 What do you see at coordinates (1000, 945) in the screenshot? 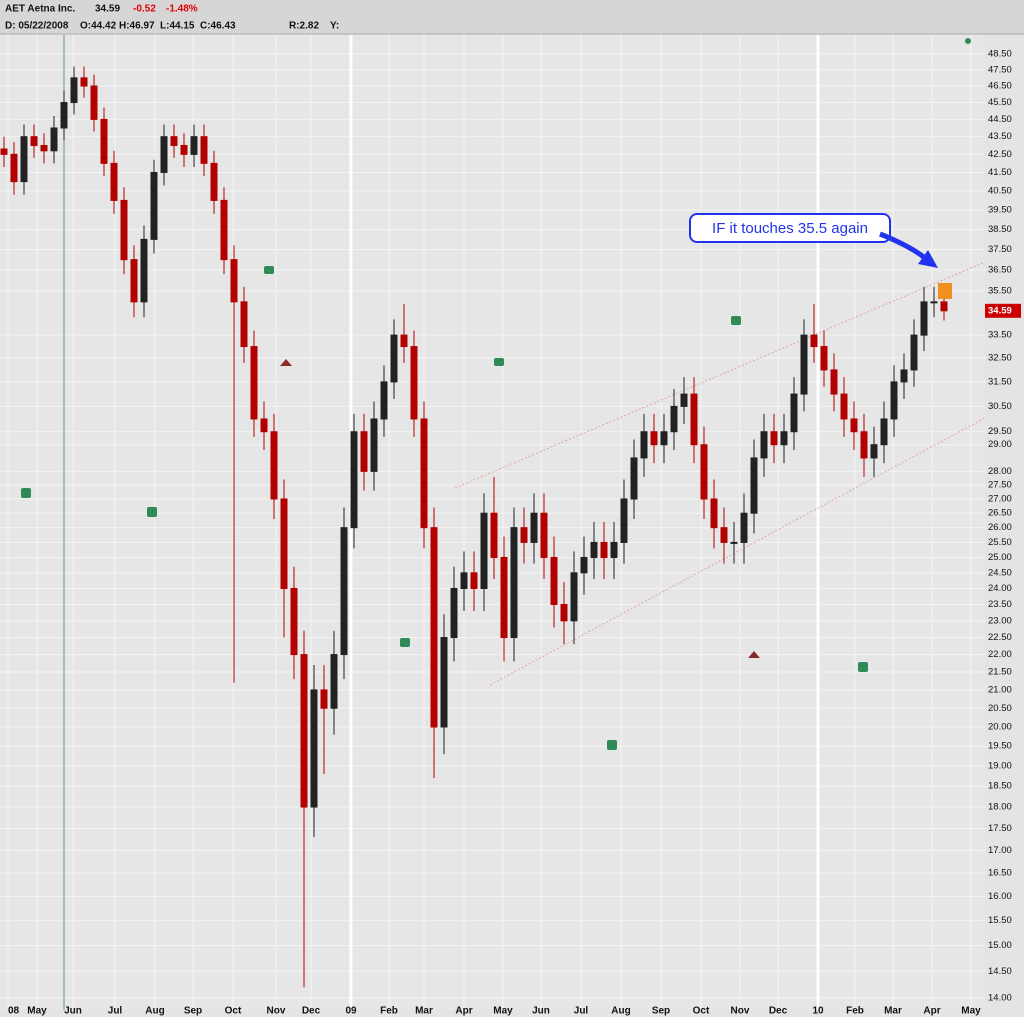
I see `y-tick-label: 15.00` at bounding box center [1000, 945].